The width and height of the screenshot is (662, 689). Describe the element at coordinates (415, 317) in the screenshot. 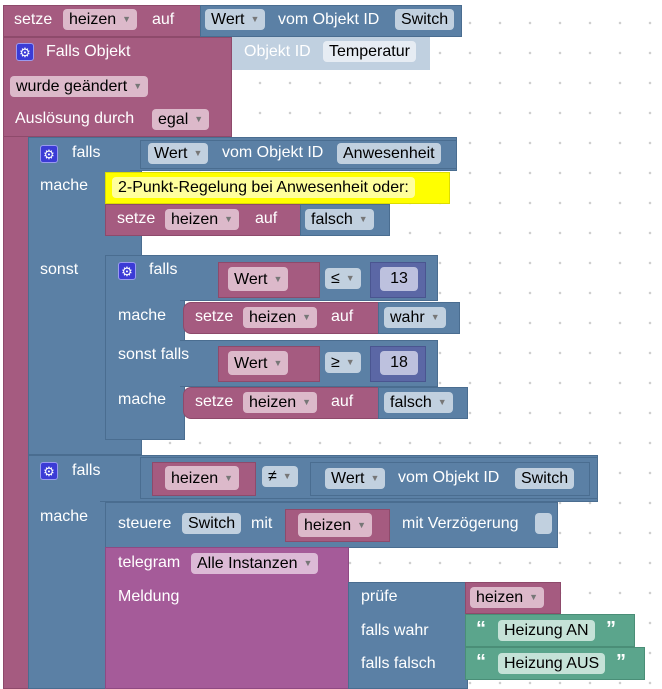

I see `boolean-dropdown: wahr ▼` at that location.